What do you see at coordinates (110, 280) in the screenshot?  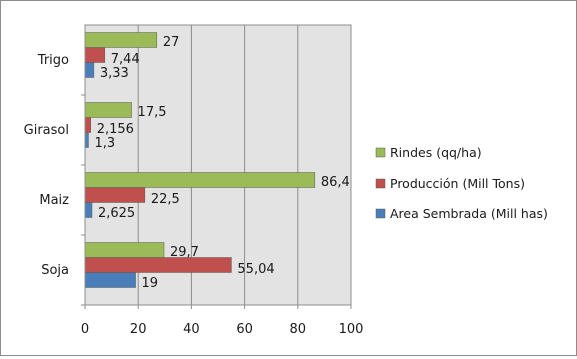 I see `bar-area-sembrada-mill-has-soja` at bounding box center [110, 280].